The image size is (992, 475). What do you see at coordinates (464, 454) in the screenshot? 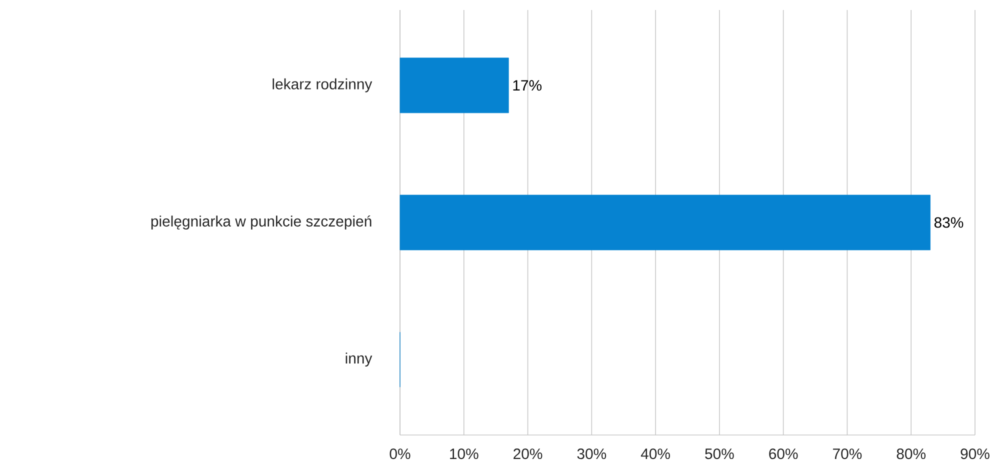
I see `x-tick-label: 10%` at bounding box center [464, 454].